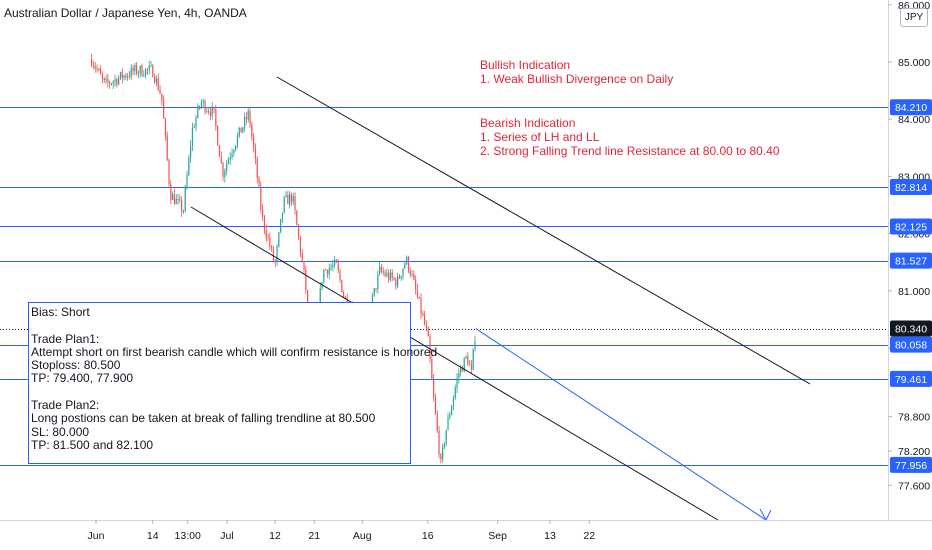 This screenshot has height=550, width=932. What do you see at coordinates (275, 536) in the screenshot?
I see `time-tick-label: 12` at bounding box center [275, 536].